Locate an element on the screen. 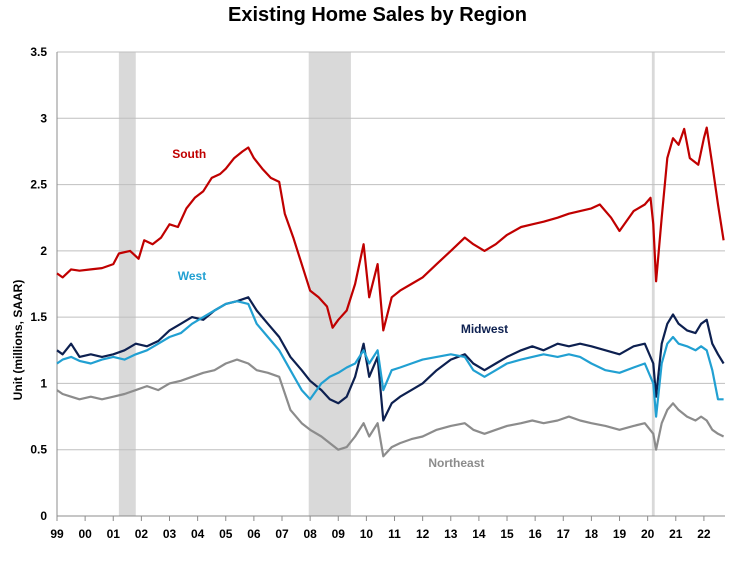 This screenshot has width=755, height=562. y-tick-label: 1 is located at coordinates (43, 383).